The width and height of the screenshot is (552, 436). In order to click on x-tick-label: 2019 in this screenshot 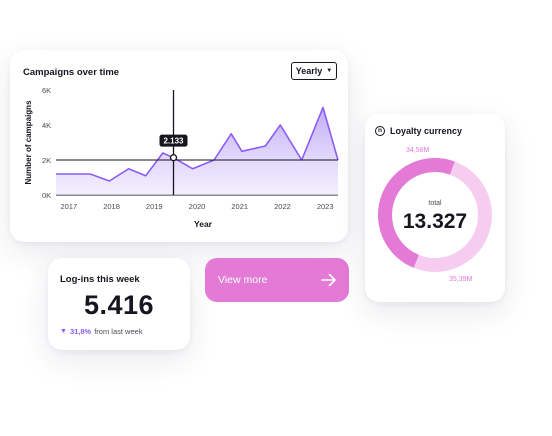, I will do `click(154, 206)`.